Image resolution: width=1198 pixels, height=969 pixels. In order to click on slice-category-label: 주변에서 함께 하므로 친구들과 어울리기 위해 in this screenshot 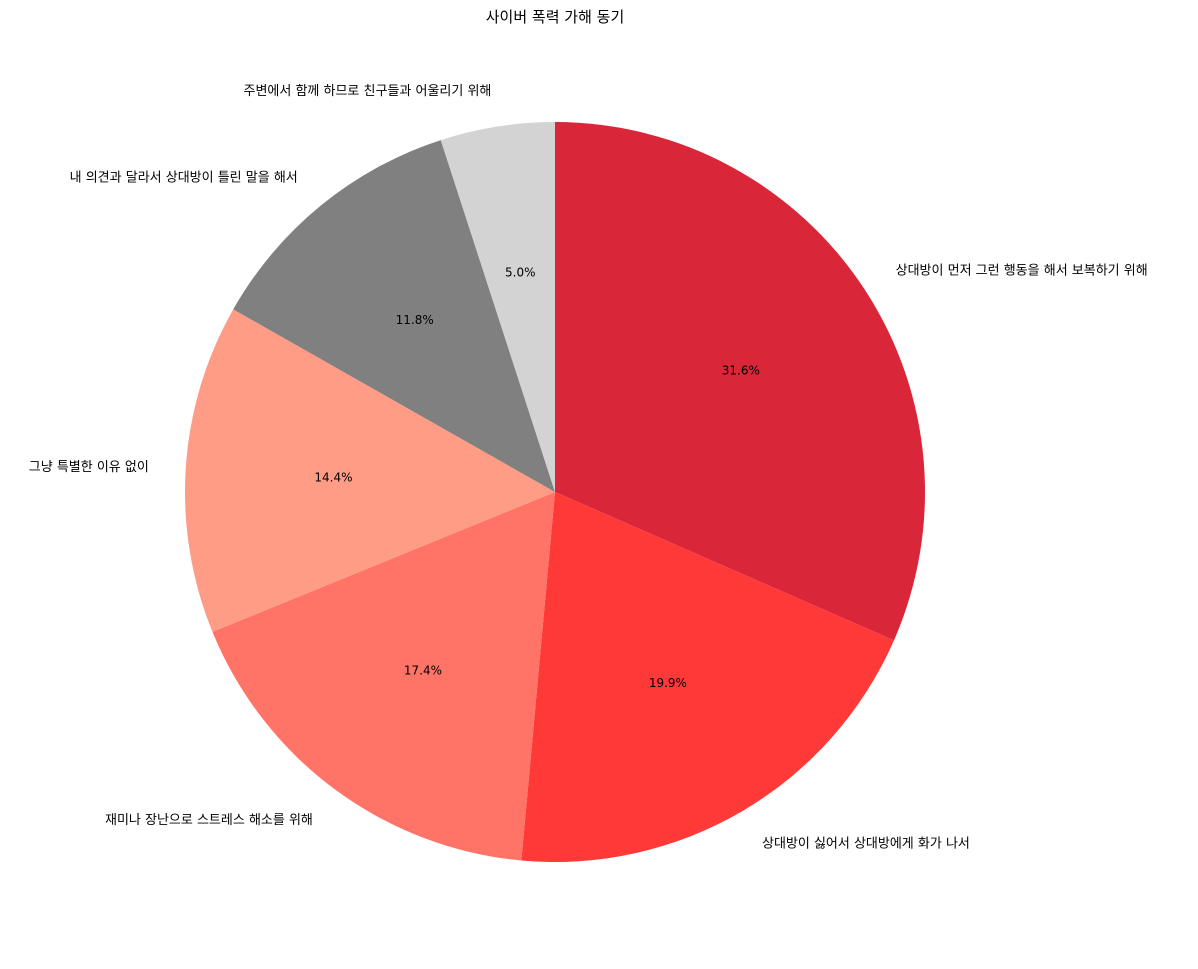, I will do `click(367, 91)`.